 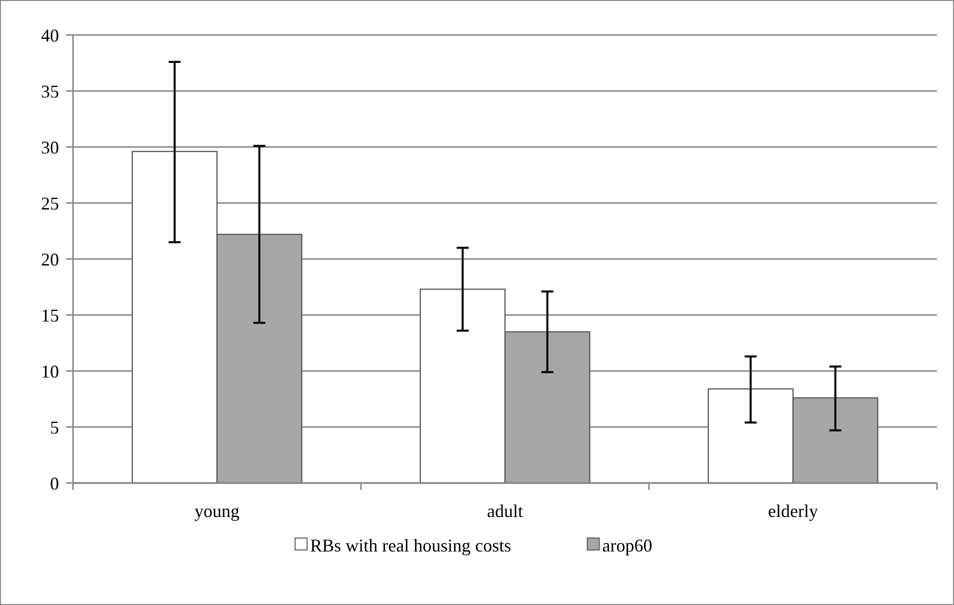 I want to click on y-tick-label: 5, so click(x=54, y=427).